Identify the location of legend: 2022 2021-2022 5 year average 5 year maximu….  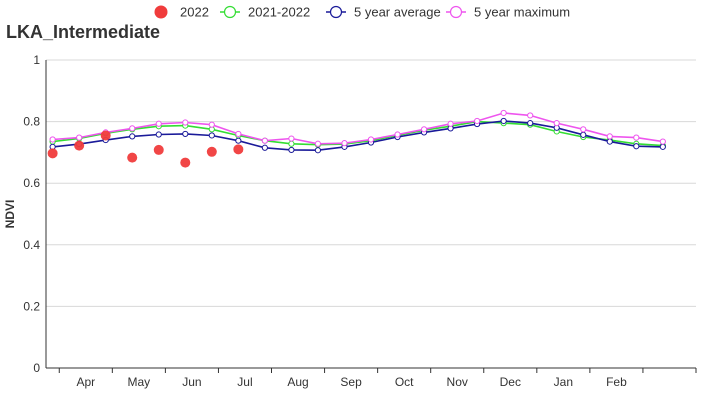
(362, 12).